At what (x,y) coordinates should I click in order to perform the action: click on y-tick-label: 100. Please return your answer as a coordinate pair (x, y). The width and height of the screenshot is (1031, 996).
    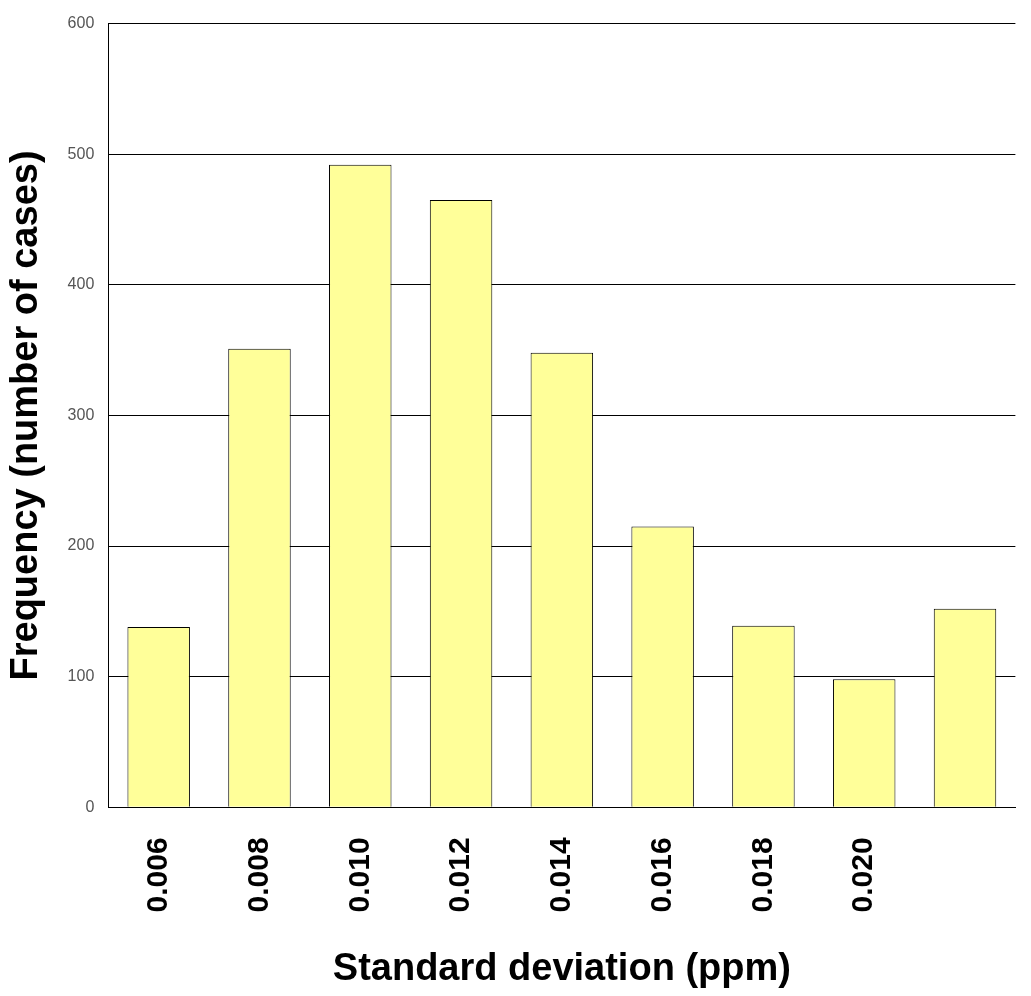
    Looking at the image, I should click on (81, 676).